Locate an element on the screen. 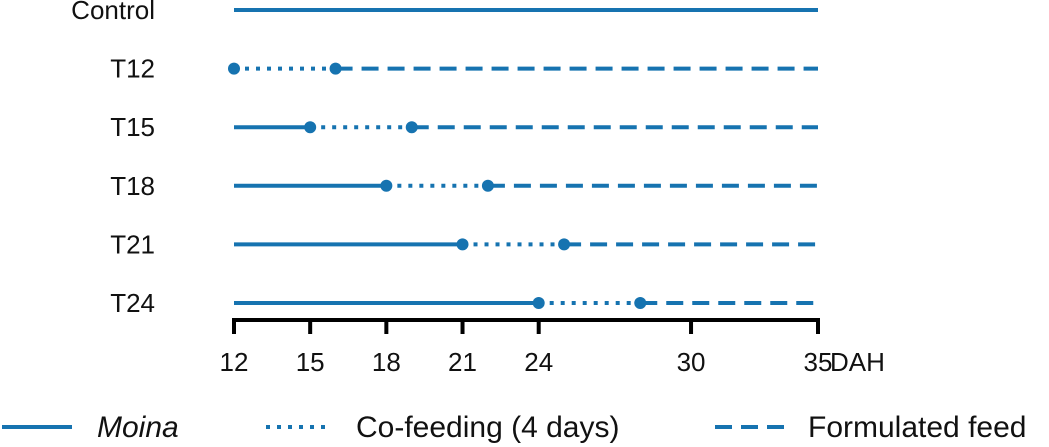  legend-item-formulated: Formulated feed is located at coordinates (870, 427).